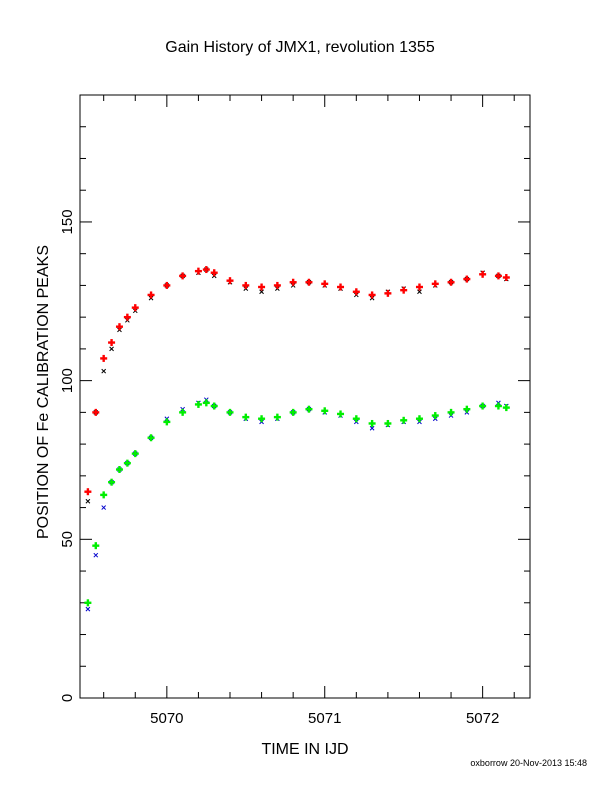 Image resolution: width=612 pixels, height=792 pixels. Describe the element at coordinates (67, 380) in the screenshot. I see `y-tick-label: 100` at that location.